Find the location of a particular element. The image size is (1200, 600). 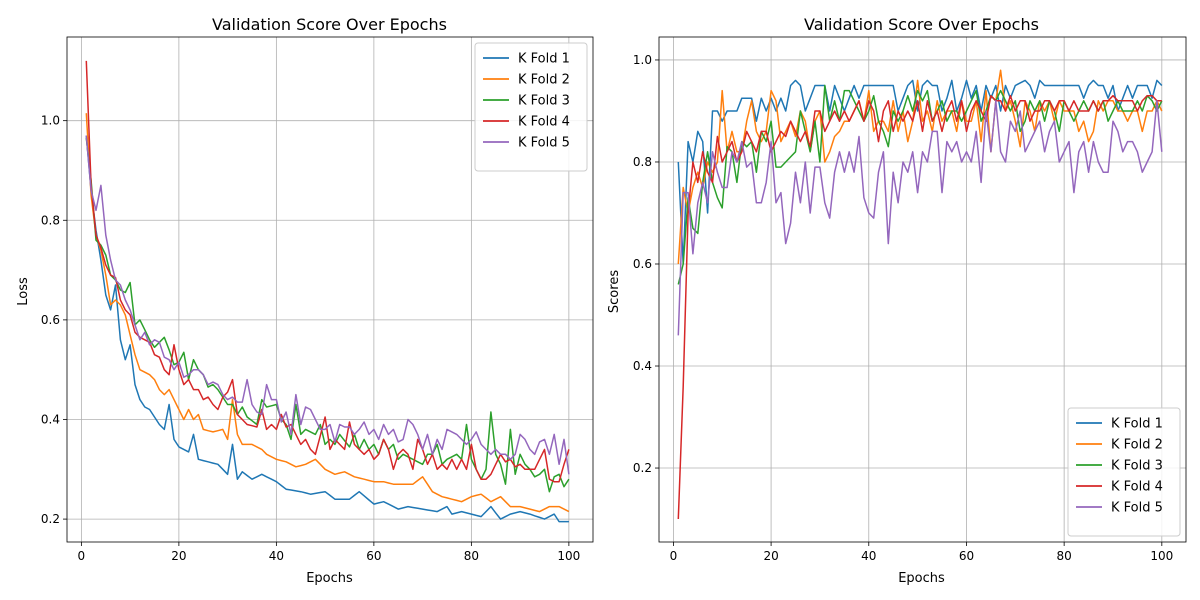

score-chart-x-tick-label: 20 is located at coordinates (770, 556).